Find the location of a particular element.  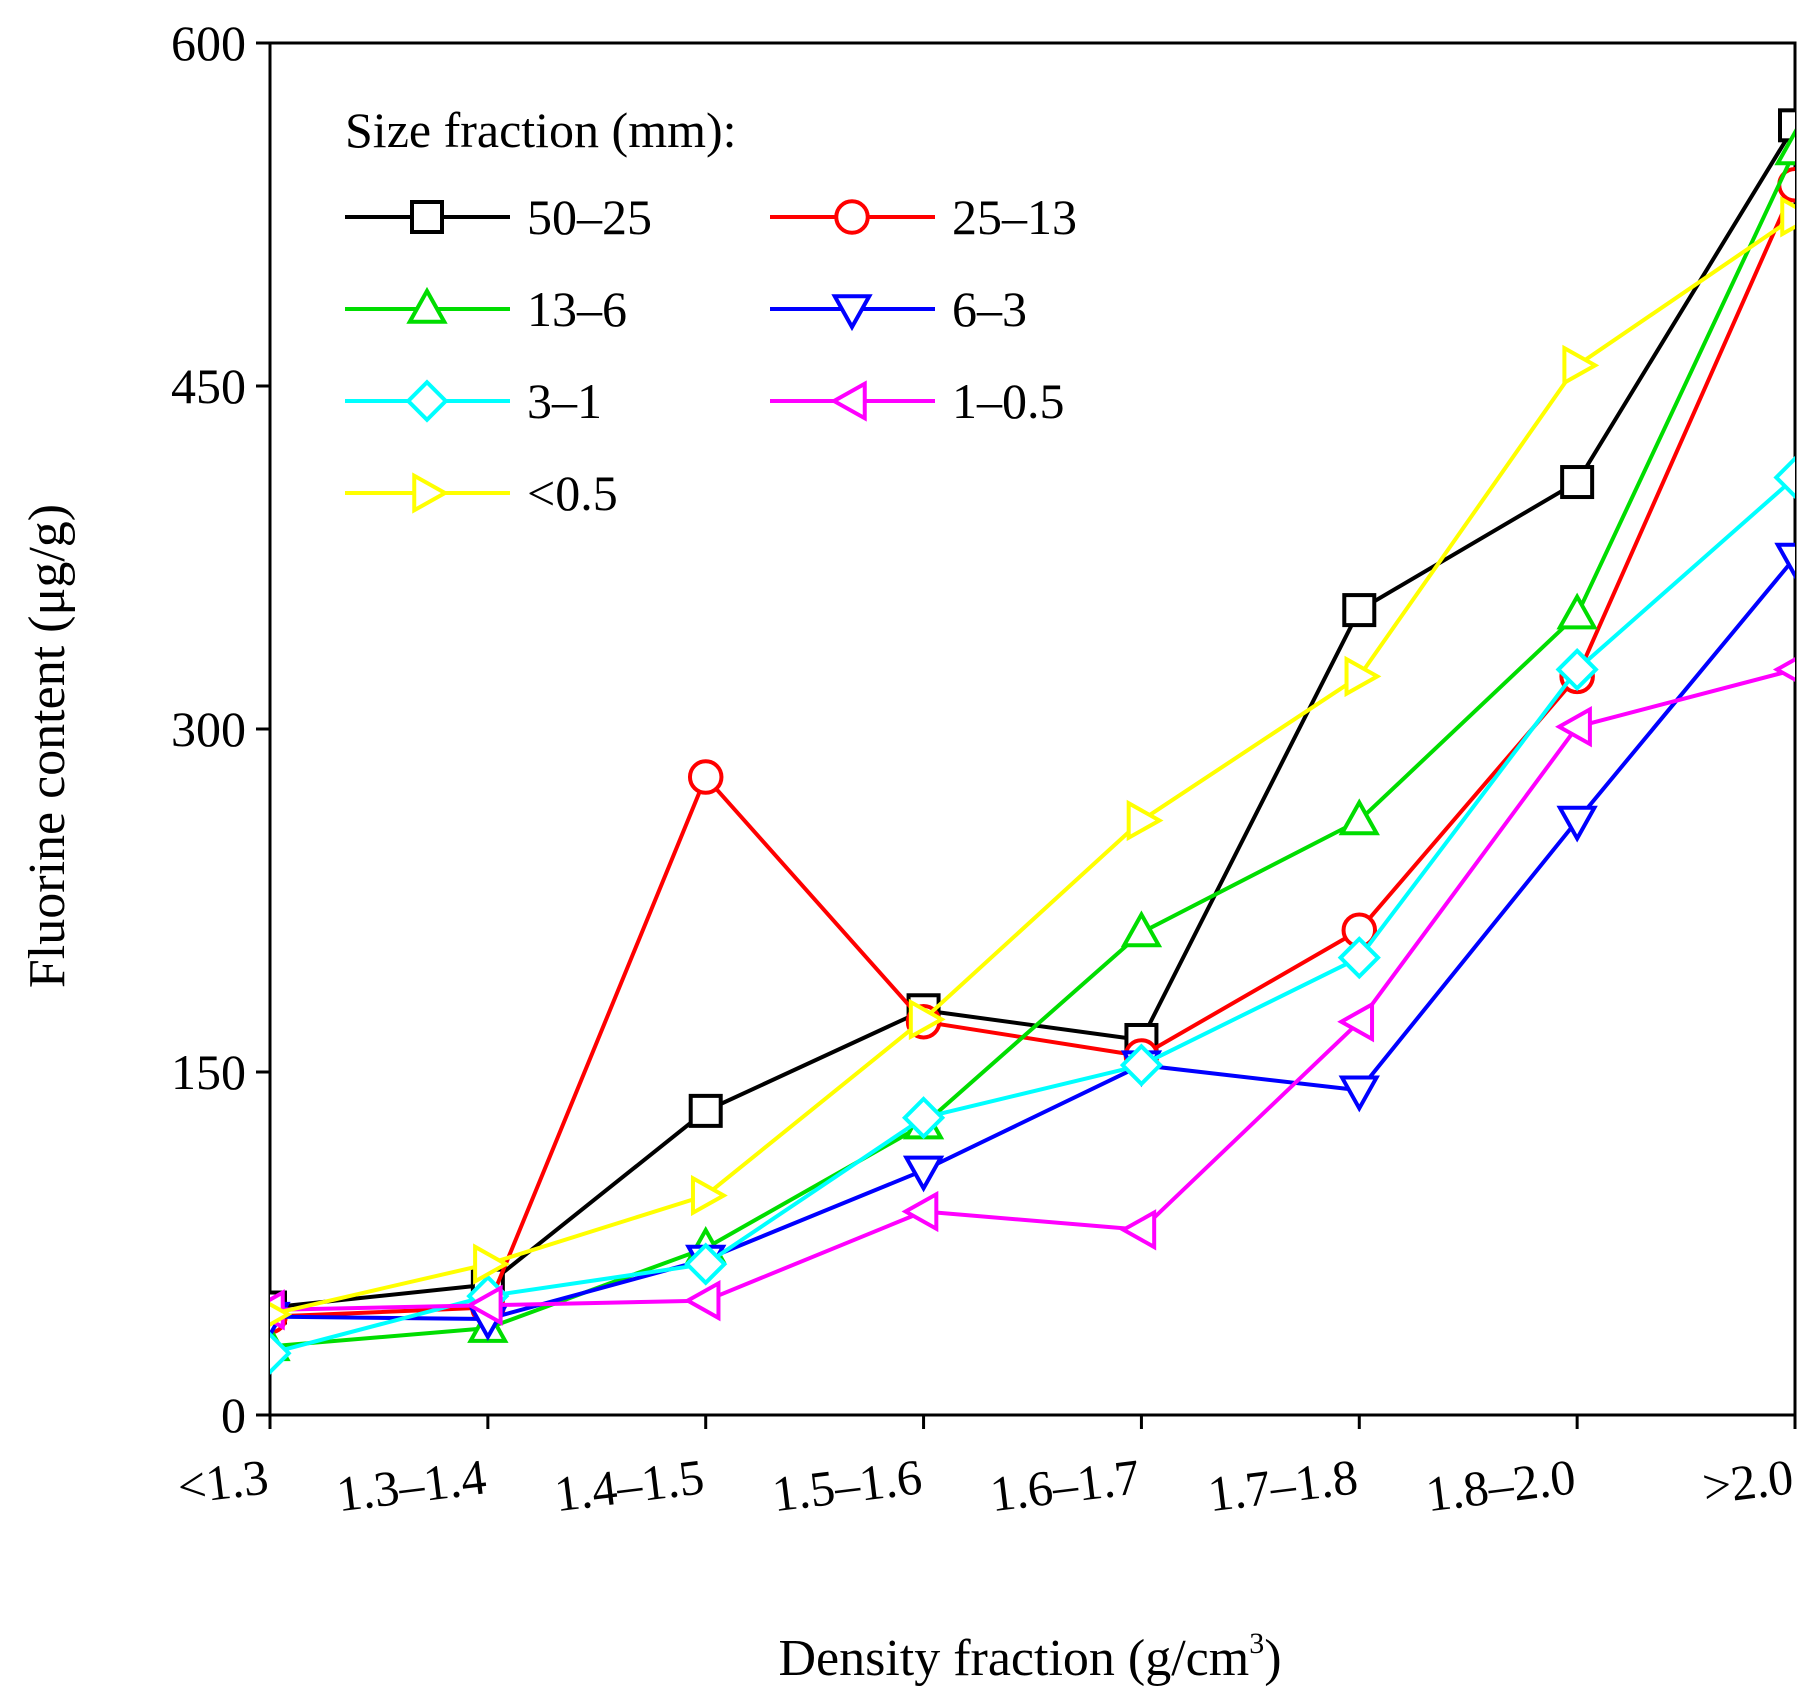

legend-label: 13–6 is located at coordinates (577, 309).